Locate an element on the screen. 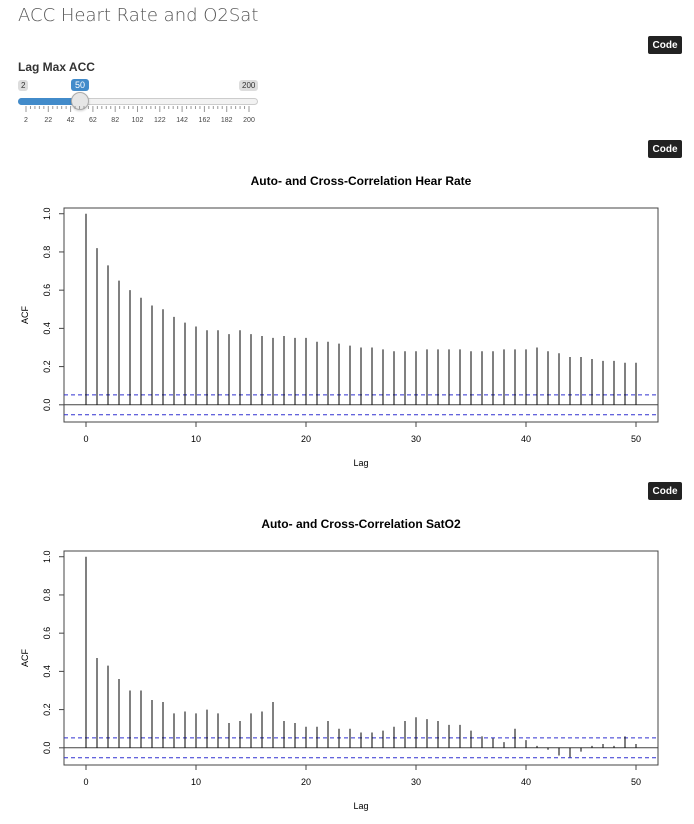 The height and width of the screenshot is (824, 694). slider-fill is located at coordinates (49, 101).